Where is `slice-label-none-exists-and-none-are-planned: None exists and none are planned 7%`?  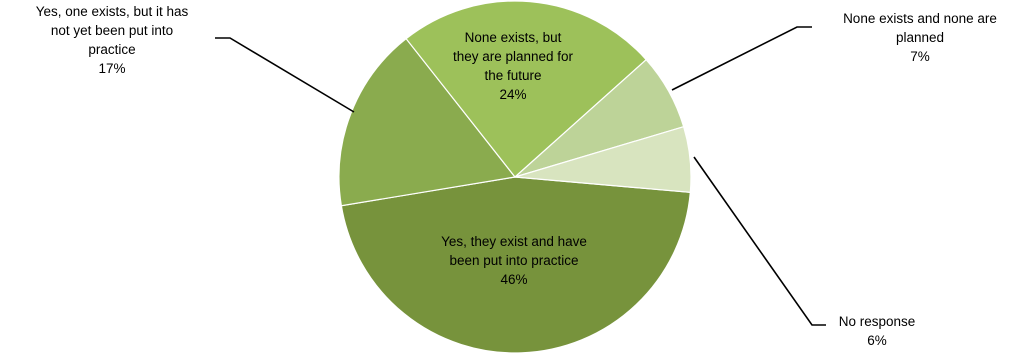 slice-label-none-exists-and-none-are-planned: None exists and none are planned 7% is located at coordinates (920, 37).